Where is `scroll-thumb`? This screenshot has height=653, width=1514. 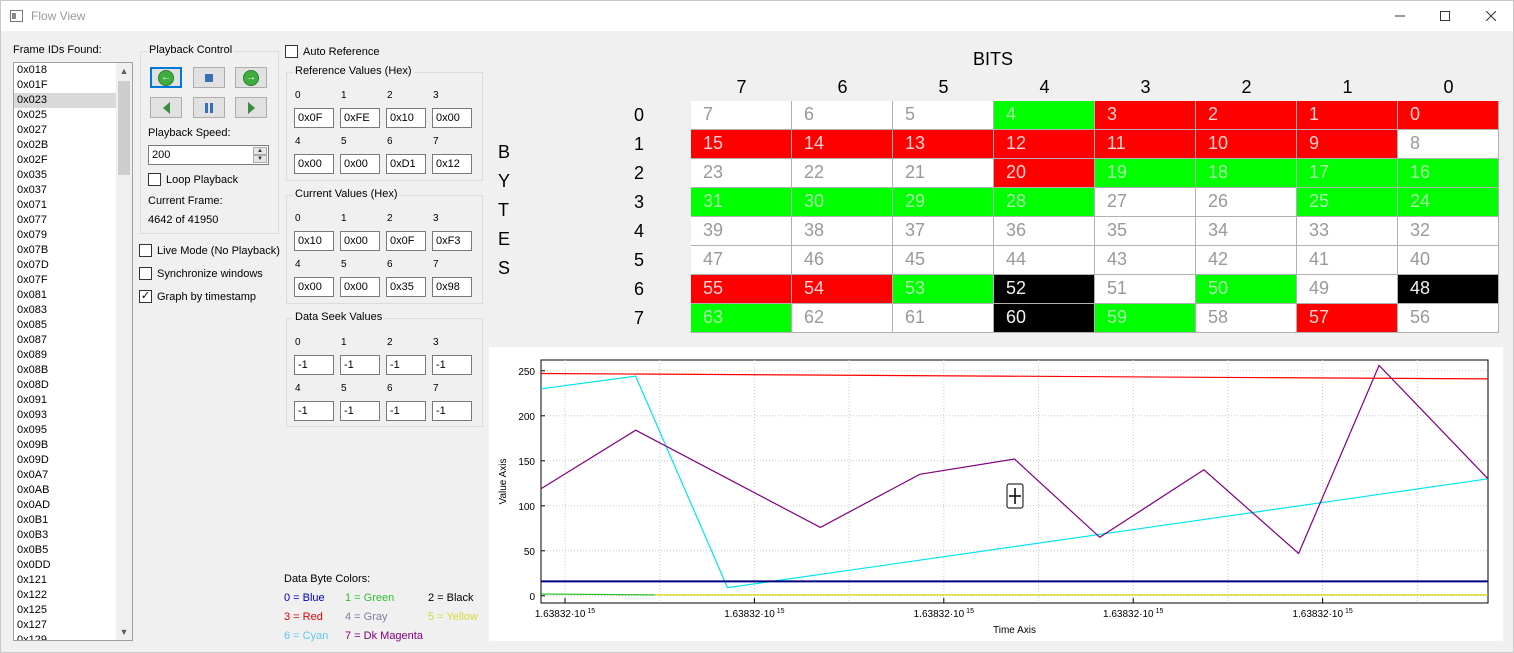
scroll-thumb is located at coordinates (124, 128).